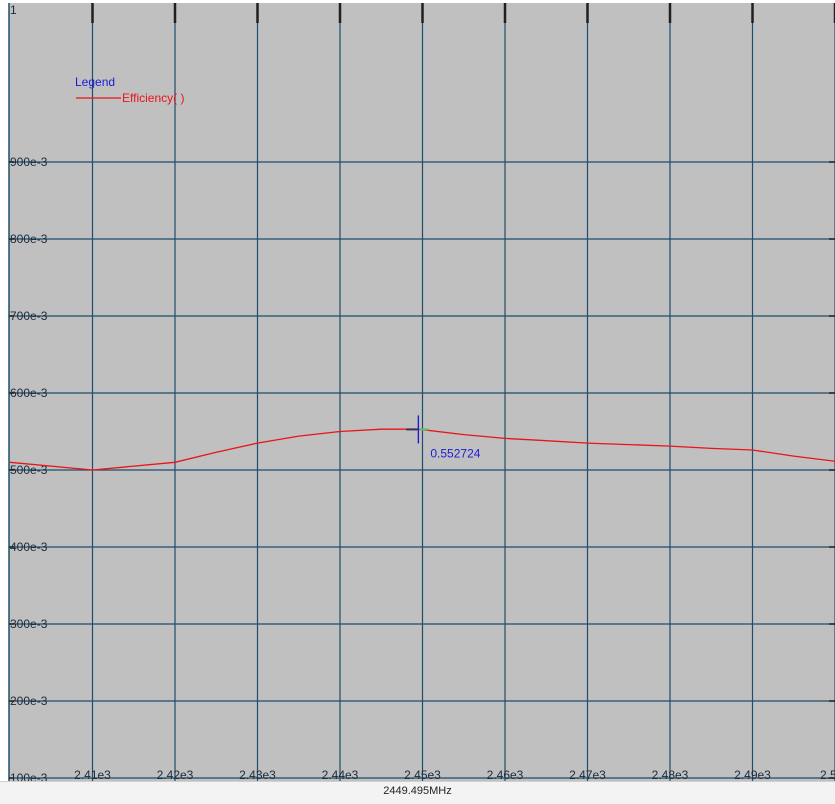 The width and height of the screenshot is (835, 804). I want to click on x-tick-label: 2.46e3, so click(505, 775).